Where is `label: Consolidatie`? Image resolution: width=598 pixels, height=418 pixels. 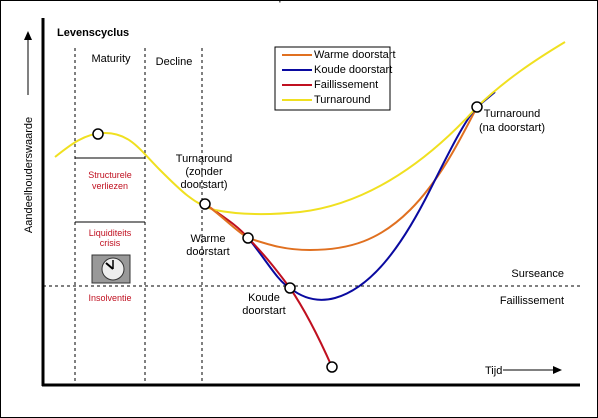
label: Consolidatie is located at coordinates (98, 1).